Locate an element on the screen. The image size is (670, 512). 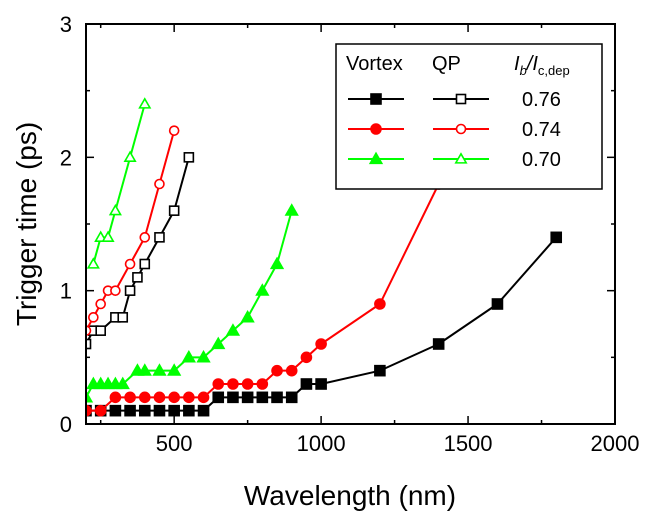
legend: Vortex QP Ib/Ic,dep 0.76 0.74 0.70 is located at coordinates (469, 116).